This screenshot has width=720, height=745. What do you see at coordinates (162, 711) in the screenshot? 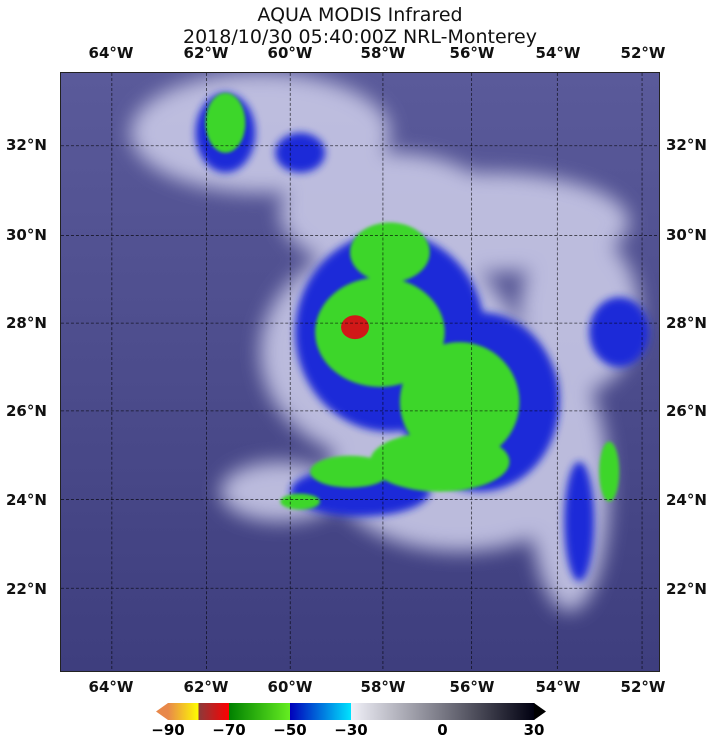
I see `colorbar-min-extend` at bounding box center [162, 711].